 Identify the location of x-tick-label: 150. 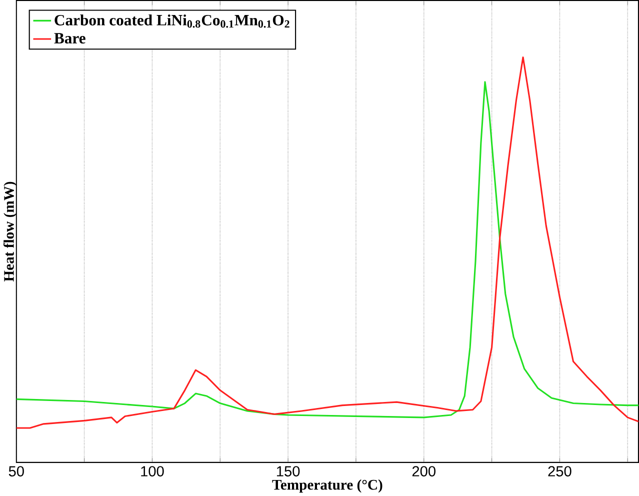
(288, 471).